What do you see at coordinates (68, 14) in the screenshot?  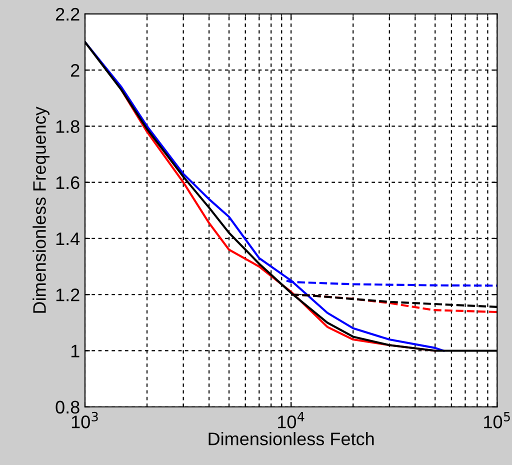 I see `y-tick-label: 2.2` at bounding box center [68, 14].